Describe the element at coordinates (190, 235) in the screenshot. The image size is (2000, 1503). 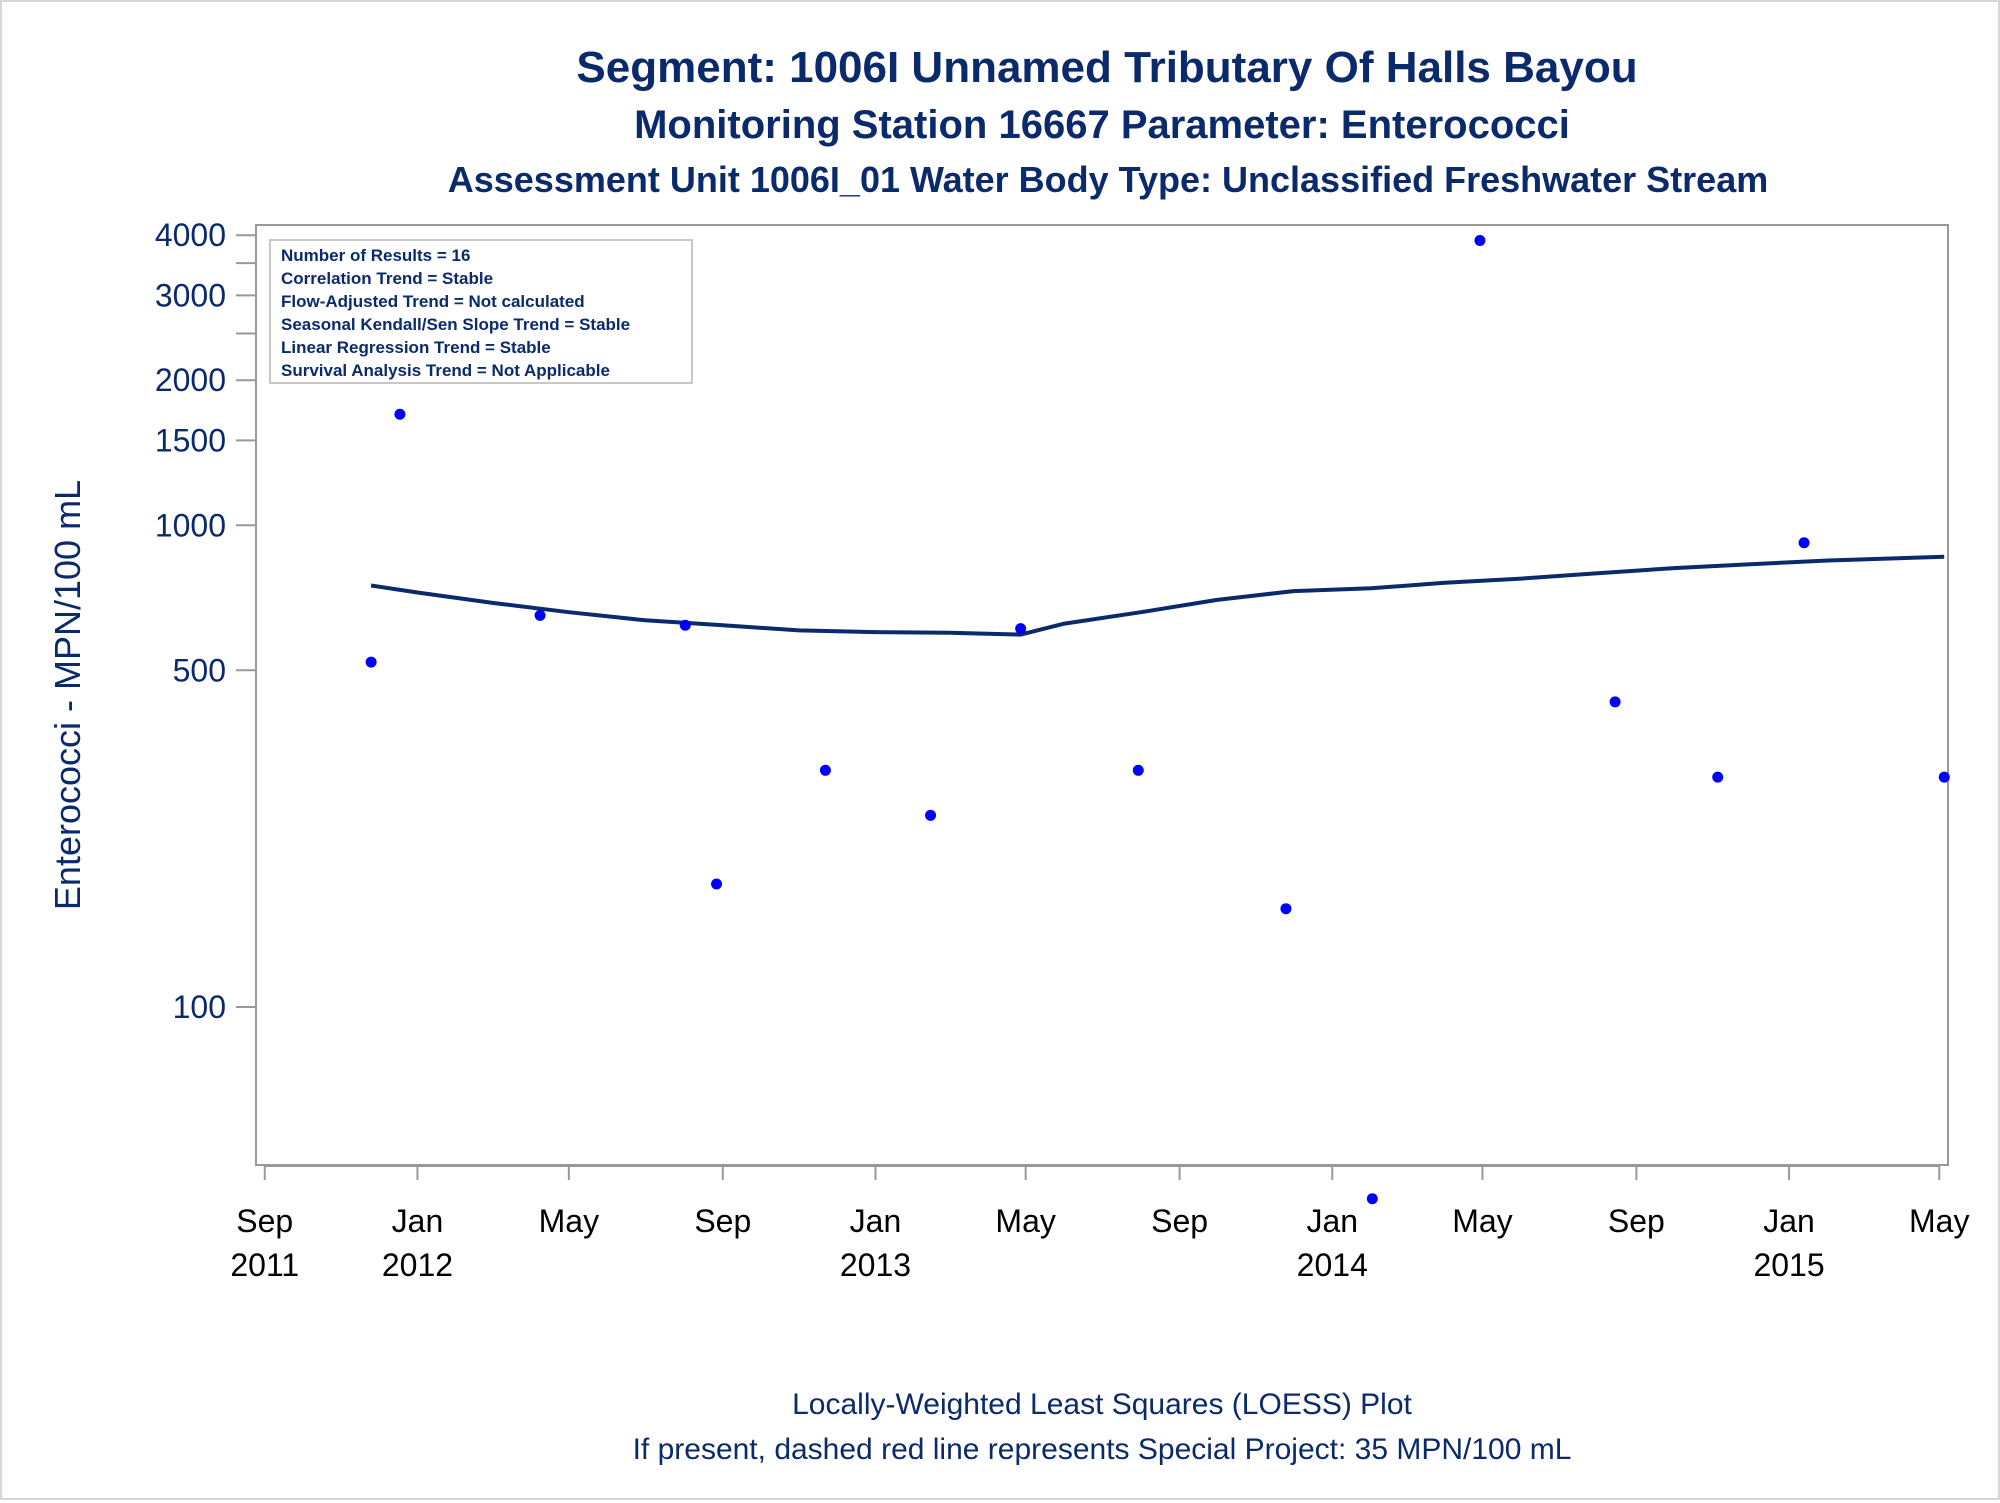
I see `y-tick-label: 4000` at that location.